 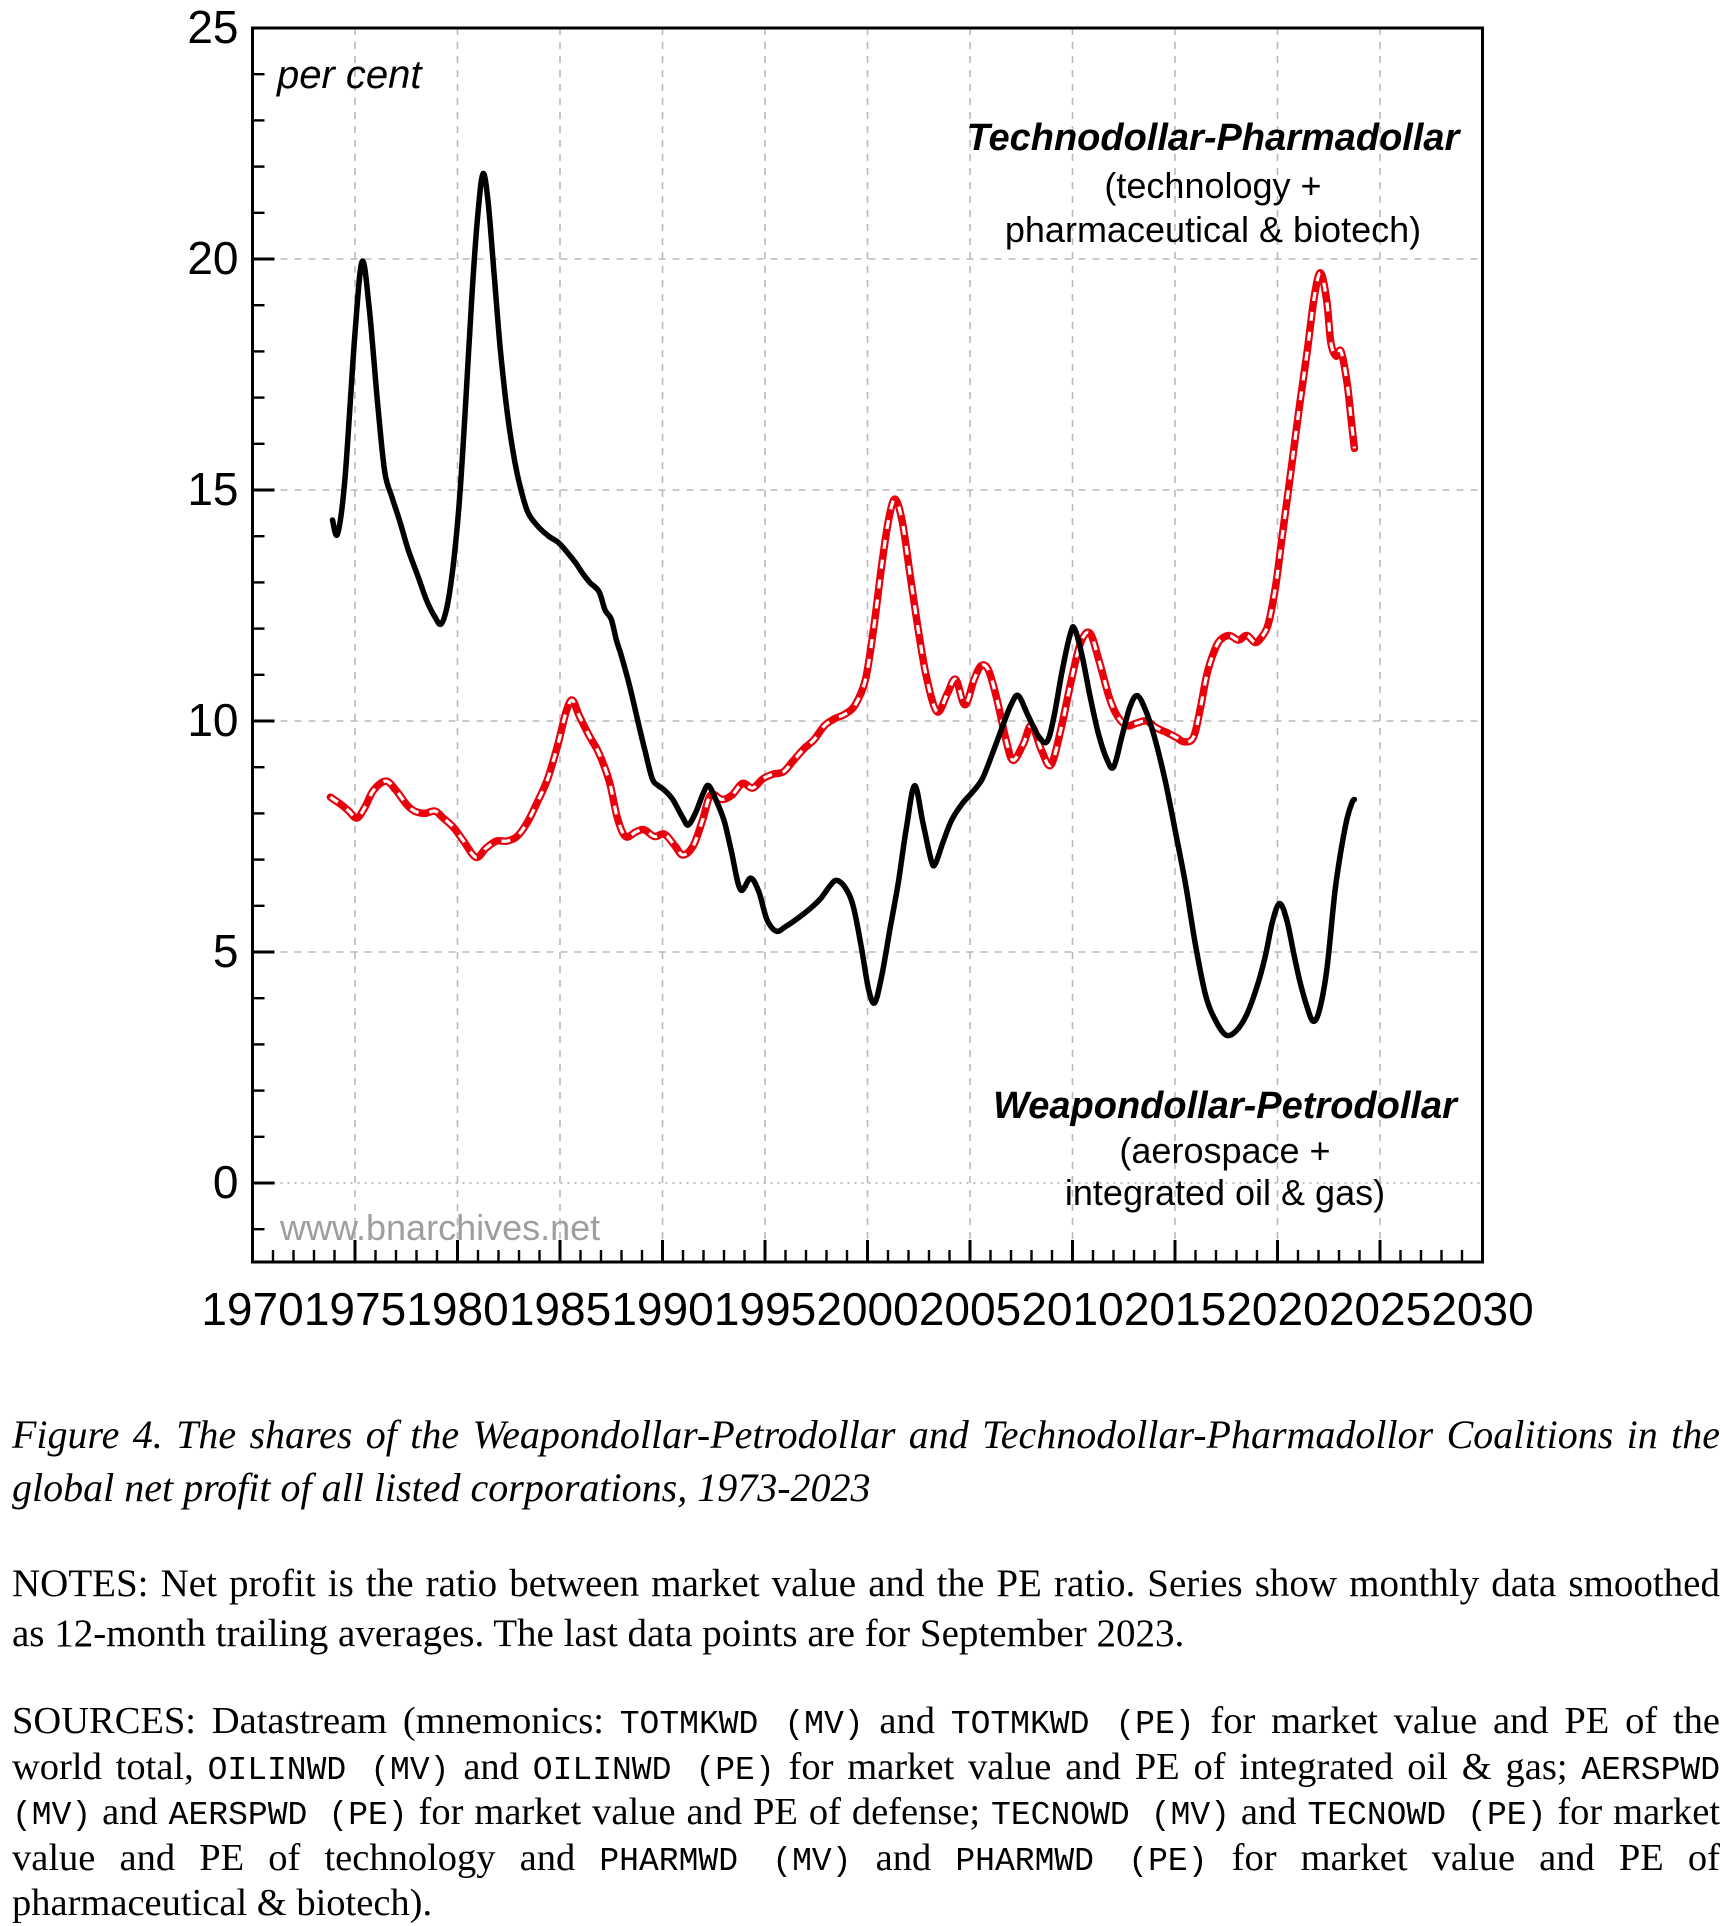 What do you see at coordinates (226, 1182) in the screenshot?
I see `y-tick-label: 0` at bounding box center [226, 1182].